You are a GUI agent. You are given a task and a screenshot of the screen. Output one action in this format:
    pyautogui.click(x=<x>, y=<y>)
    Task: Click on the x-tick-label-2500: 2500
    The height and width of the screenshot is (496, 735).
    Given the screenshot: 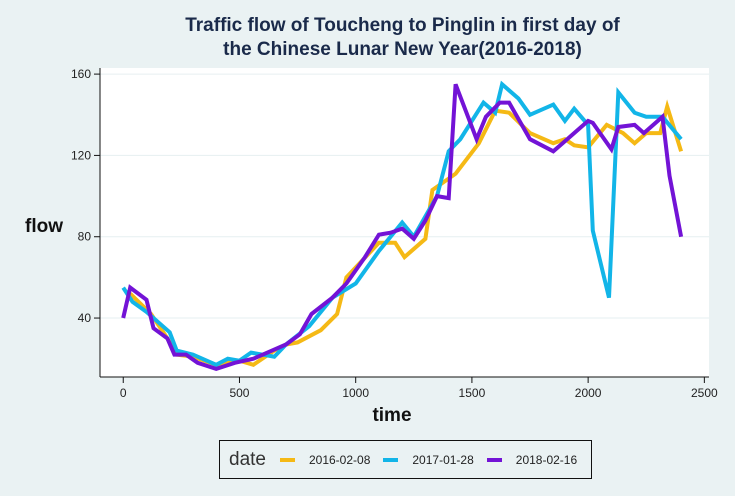 What is the action you would take?
    pyautogui.click(x=704, y=393)
    